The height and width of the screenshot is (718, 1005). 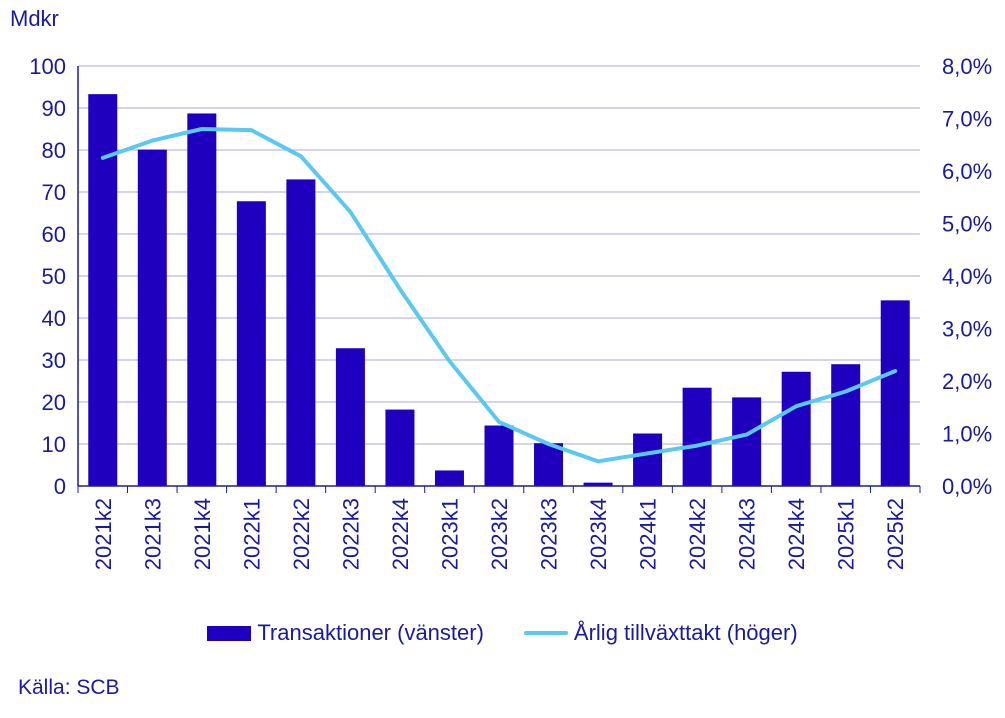 What do you see at coordinates (54, 234) in the screenshot?
I see `y-left-tick-label: 60` at bounding box center [54, 234].